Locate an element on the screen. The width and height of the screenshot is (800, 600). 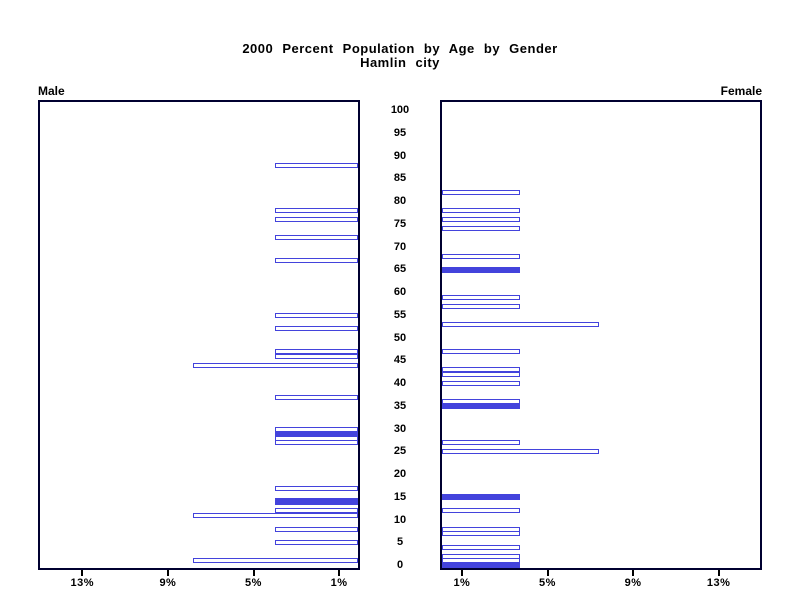
age-tick-label-30: 30 is located at coordinates (400, 428).